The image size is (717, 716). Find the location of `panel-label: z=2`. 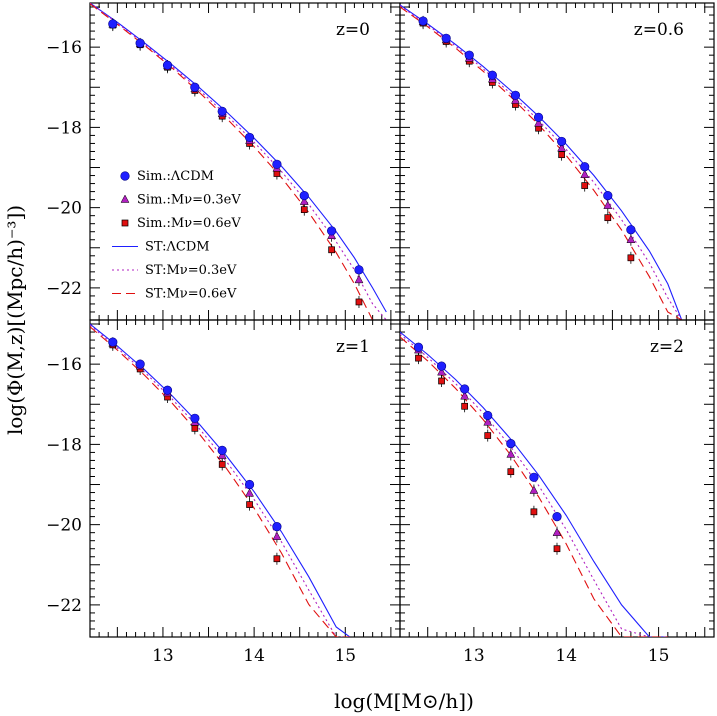

panel-label: z=2 is located at coordinates (667, 347).